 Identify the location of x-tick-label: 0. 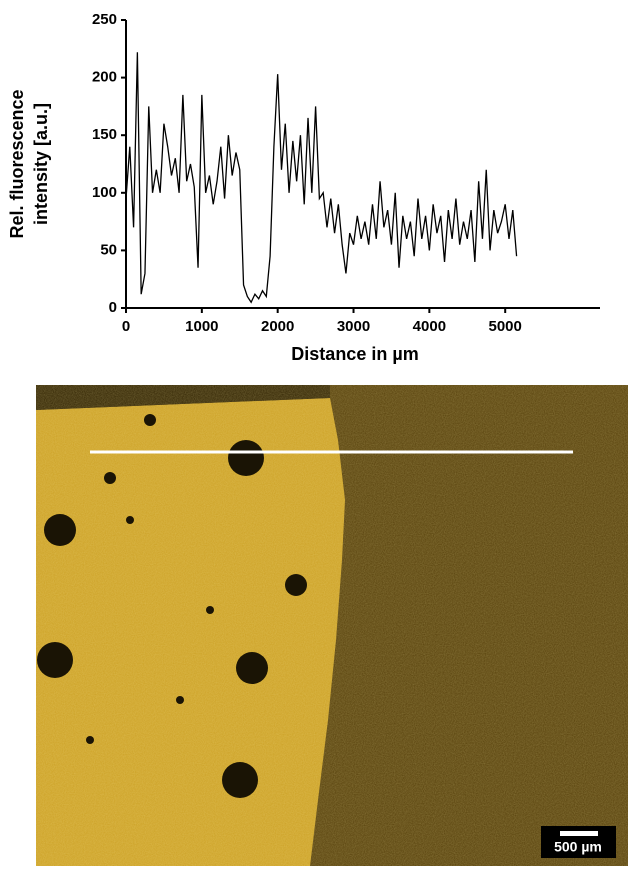
(126, 326).